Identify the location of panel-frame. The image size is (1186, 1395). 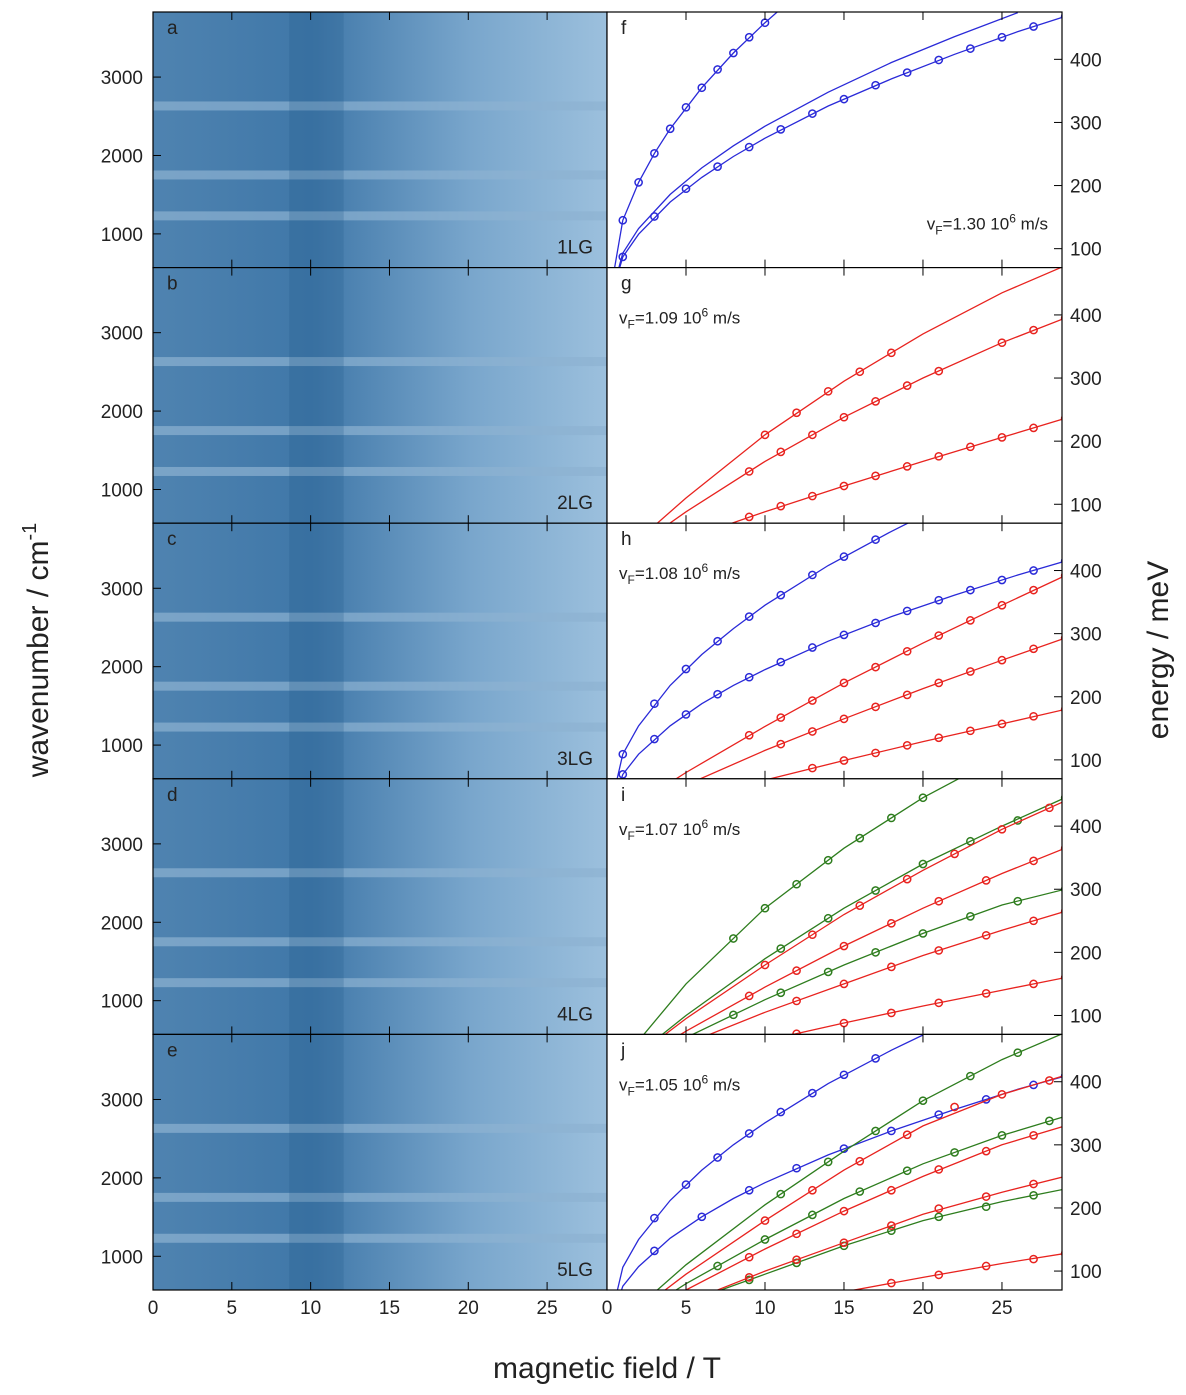
(834, 1162).